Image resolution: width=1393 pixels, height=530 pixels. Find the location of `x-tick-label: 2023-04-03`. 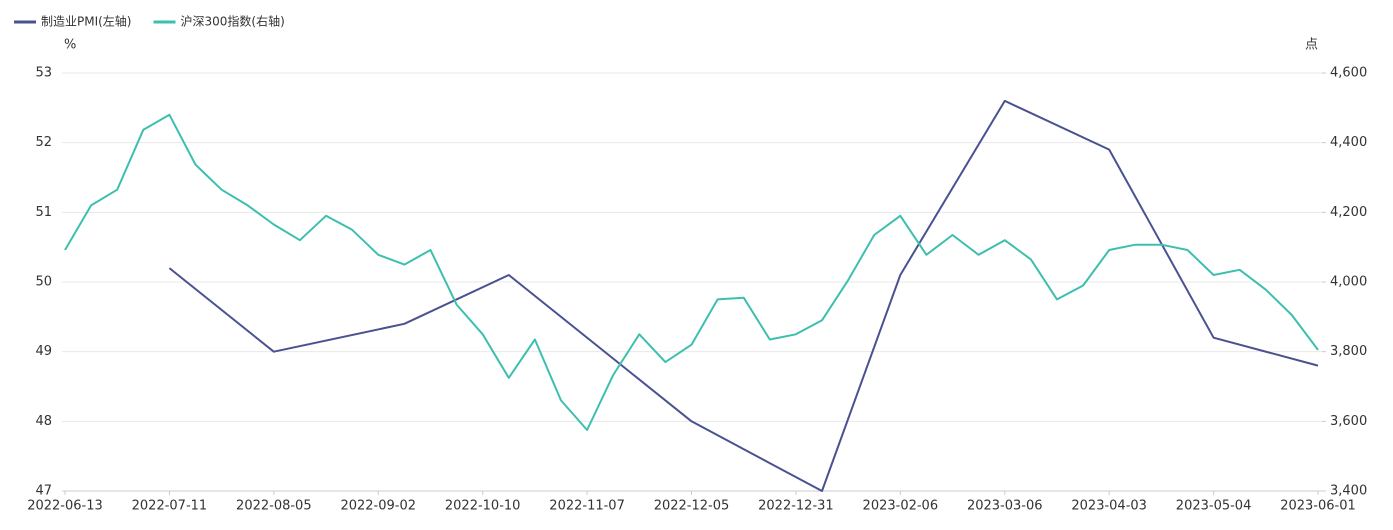

x-tick-label: 2023-04-03 is located at coordinates (1109, 506).